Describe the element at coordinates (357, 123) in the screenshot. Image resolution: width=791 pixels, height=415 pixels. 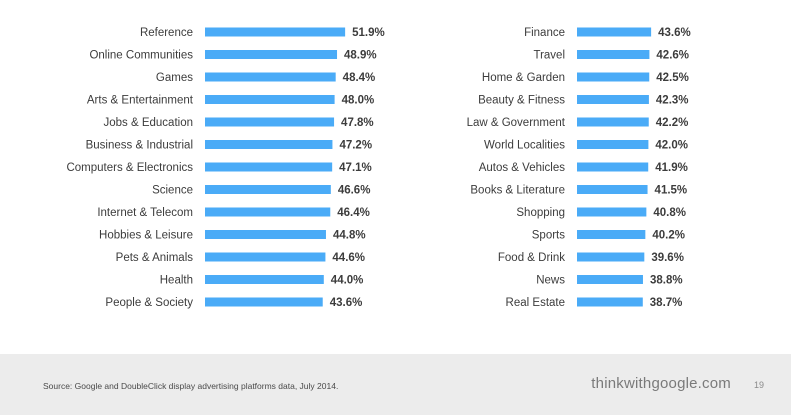
I see `value-label: 47.8%` at that location.